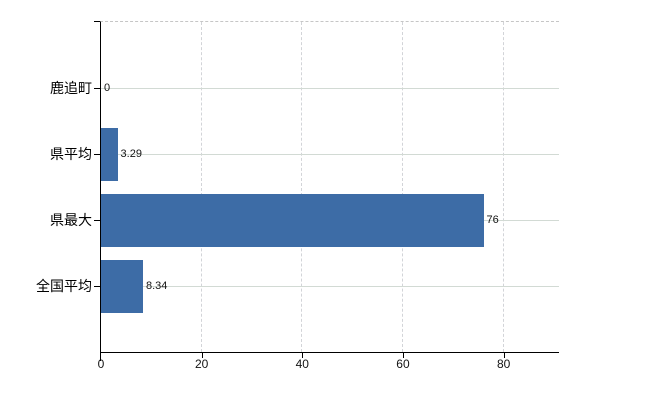 The width and height of the screenshot is (650, 400). I want to click on bar-value-label: 8.34, so click(156, 286).